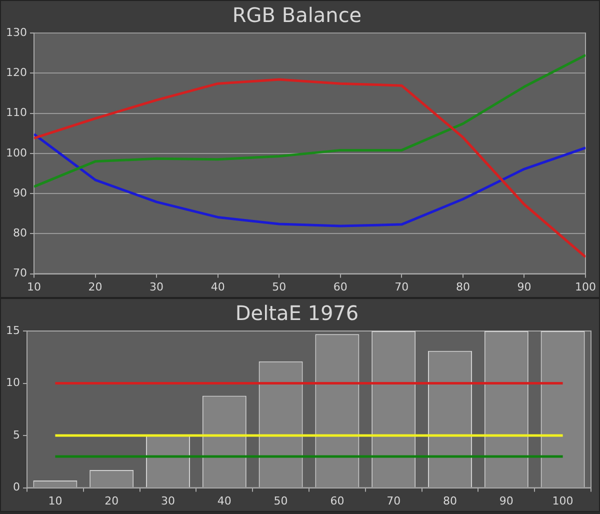 The width and height of the screenshot is (600, 514). I want to click on y-tick-label: 110, so click(16, 113).